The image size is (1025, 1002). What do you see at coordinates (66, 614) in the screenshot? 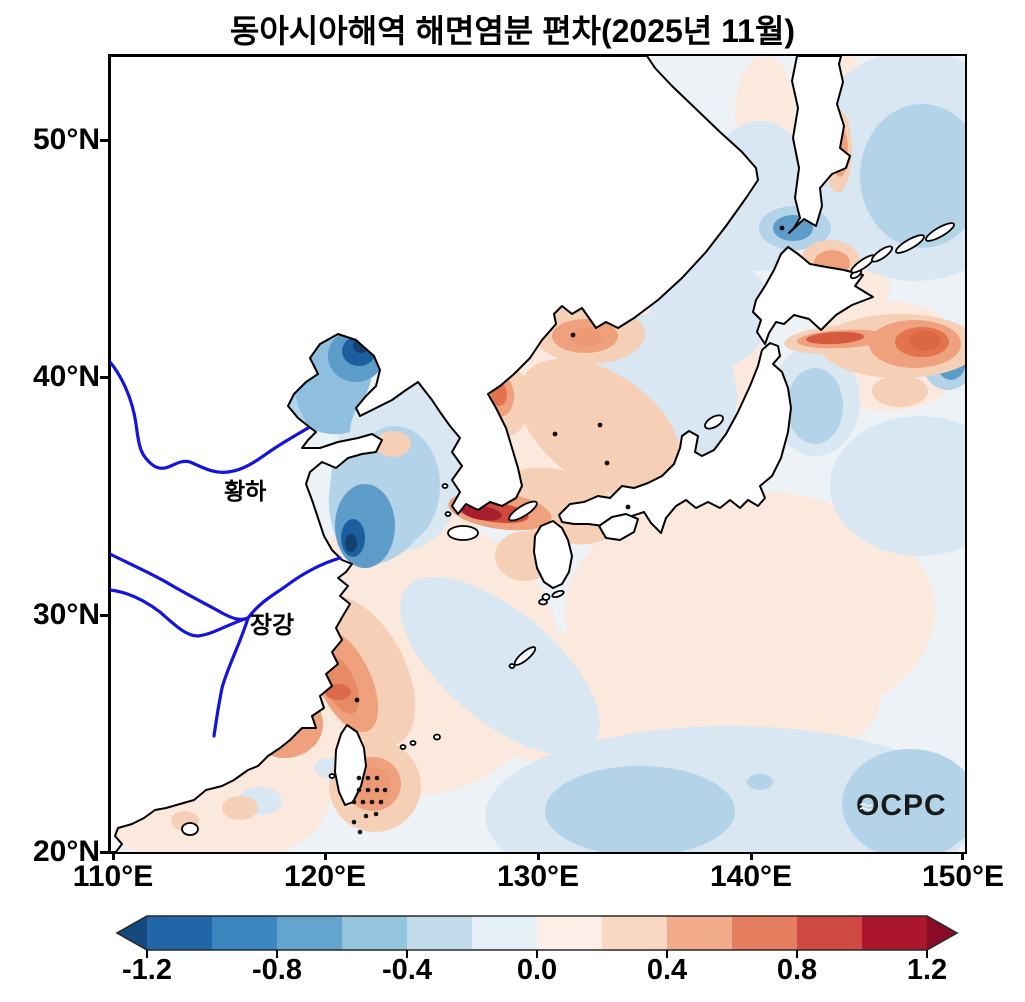
I see `lat-tick-label-30n: 30°N` at bounding box center [66, 614].